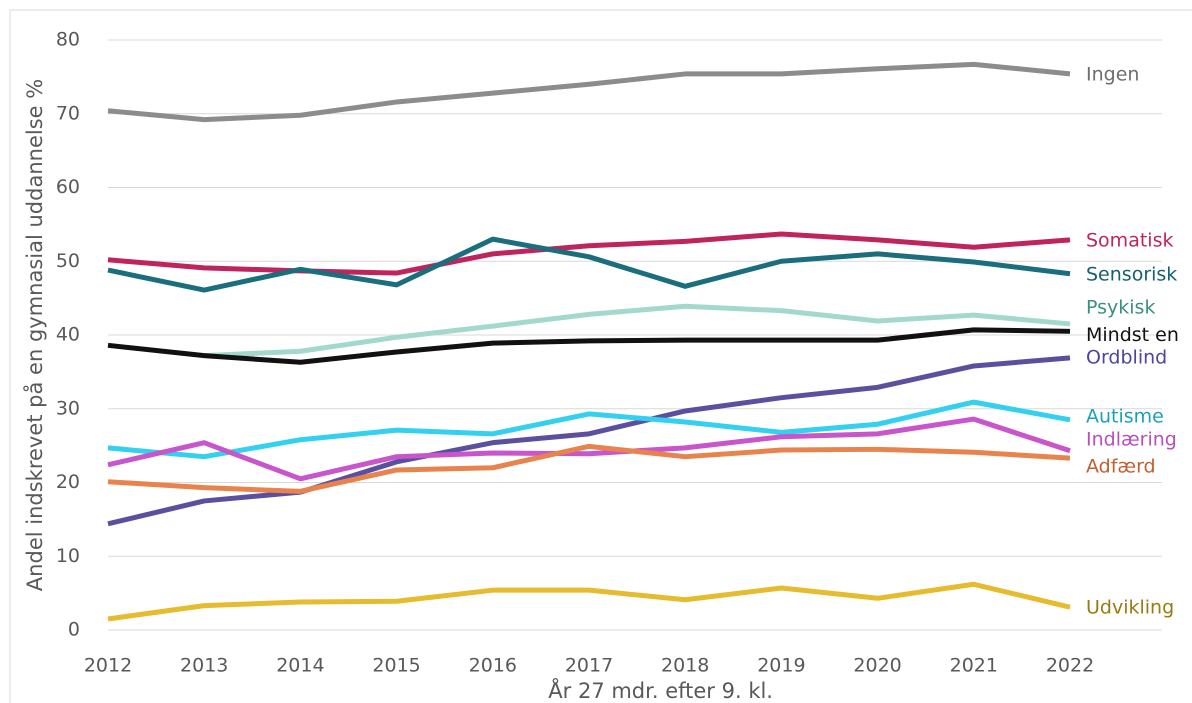  What do you see at coordinates (204, 666) in the screenshot?
I see `x-tick-label: 2013` at bounding box center [204, 666].